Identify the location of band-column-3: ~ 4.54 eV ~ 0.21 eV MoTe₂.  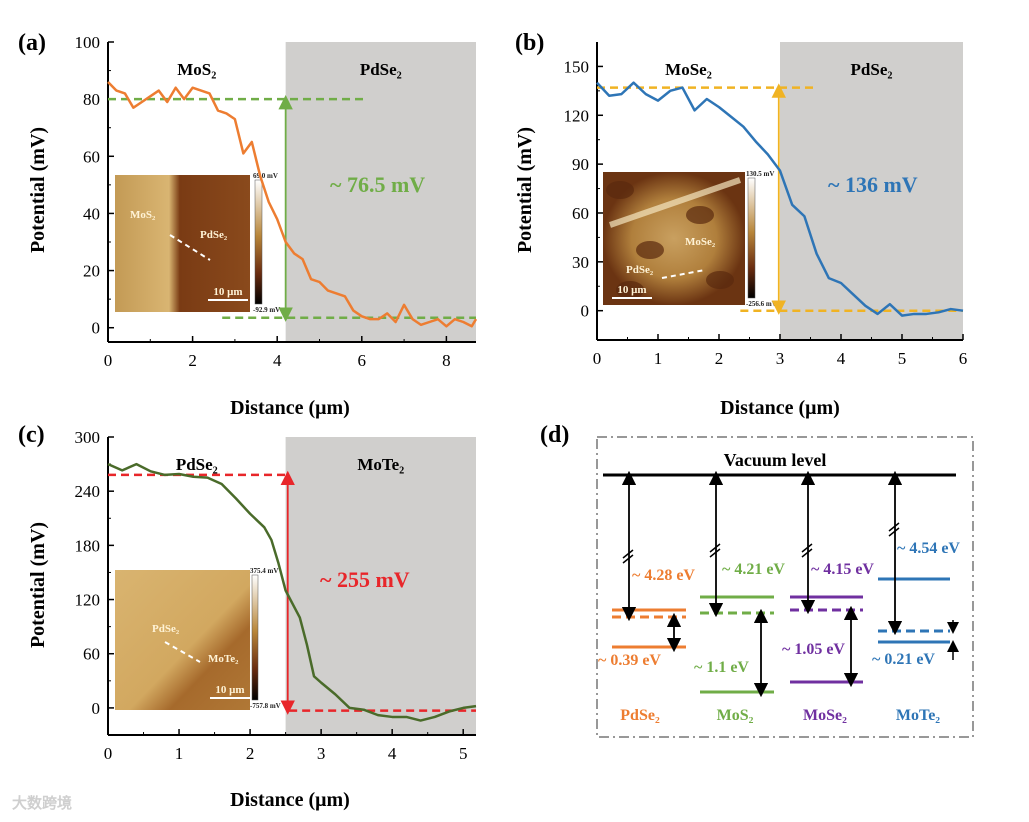
(916, 597).